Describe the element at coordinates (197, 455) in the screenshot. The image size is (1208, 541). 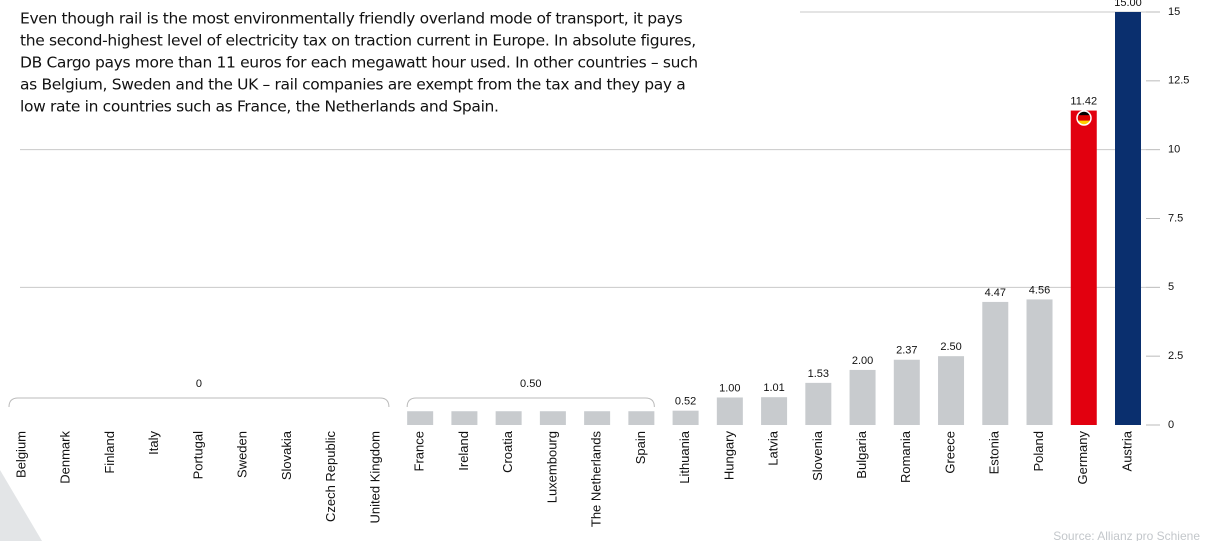
I see `x-tick-label: Portugal` at that location.